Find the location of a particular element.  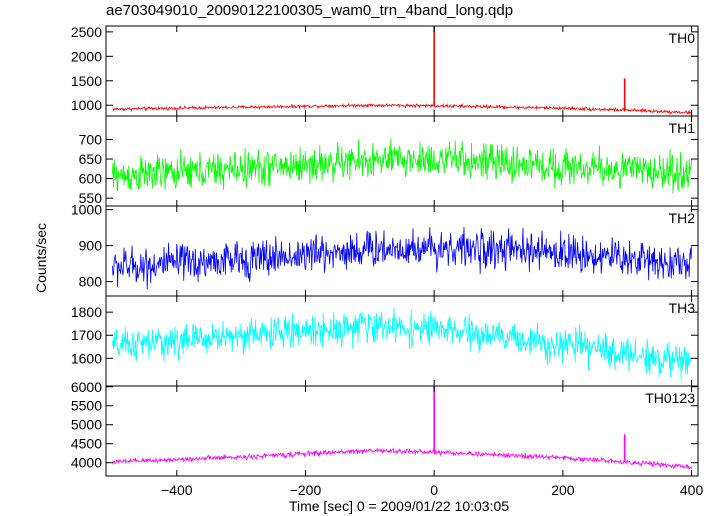

x-tick-label: −200 is located at coordinates (306, 490).